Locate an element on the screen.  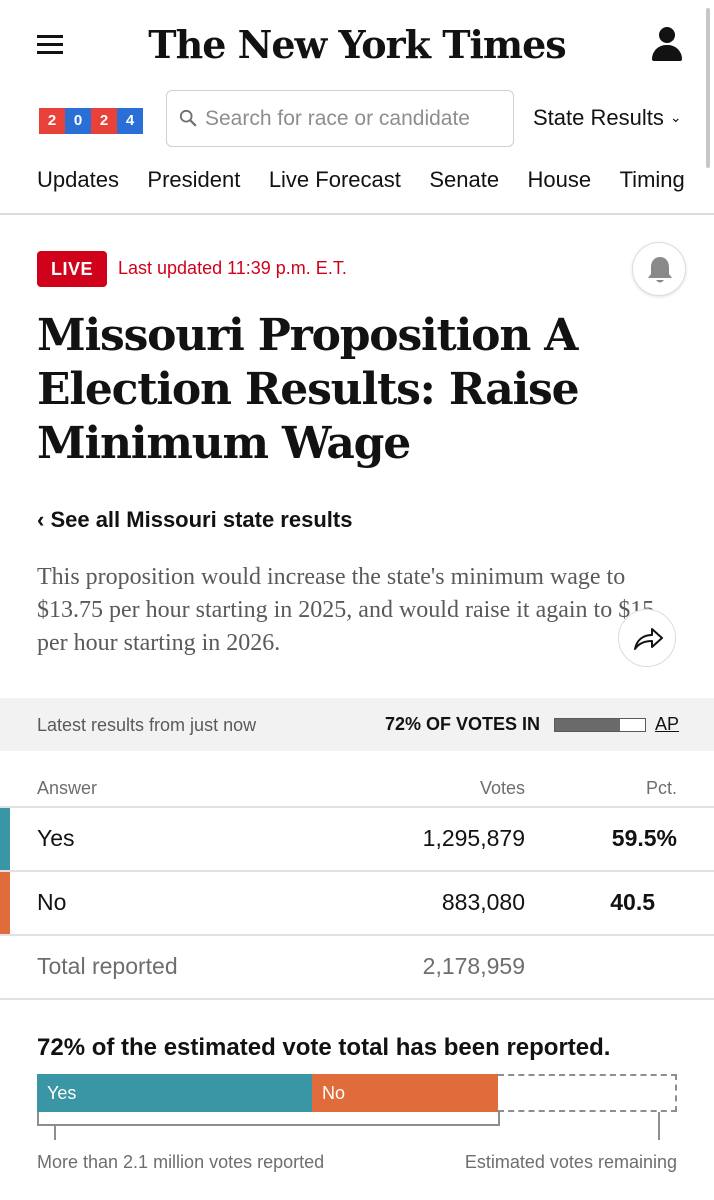
no-color-bar is located at coordinates (5, 903).